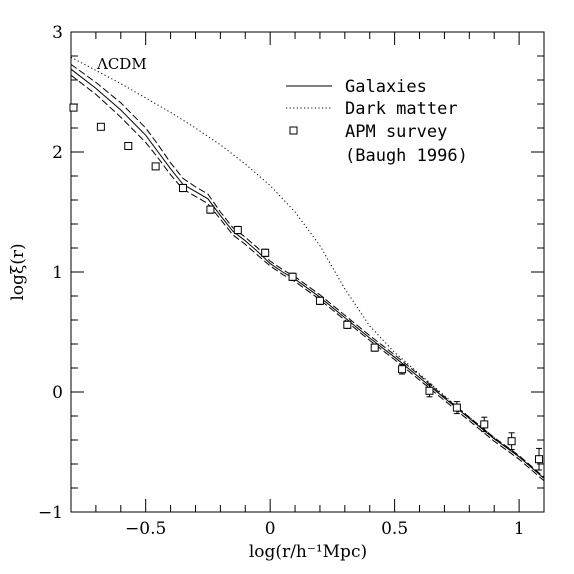 Image resolution: width=574 pixels, height=574 pixels. What do you see at coordinates (57, 153) in the screenshot?
I see `y-tick-label: 2` at bounding box center [57, 153].